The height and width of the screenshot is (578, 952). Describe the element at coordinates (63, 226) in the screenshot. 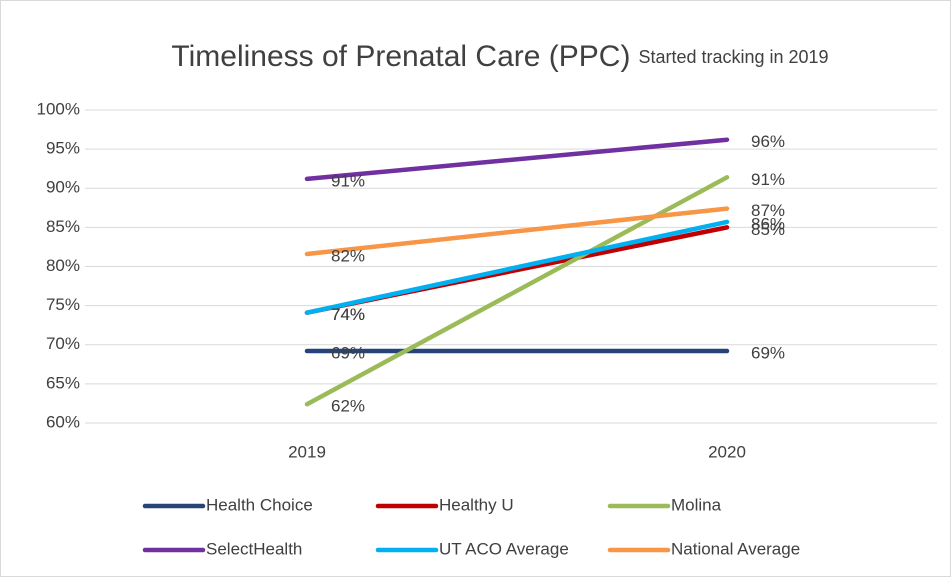

I see `y-tick-label: 85%` at that location.